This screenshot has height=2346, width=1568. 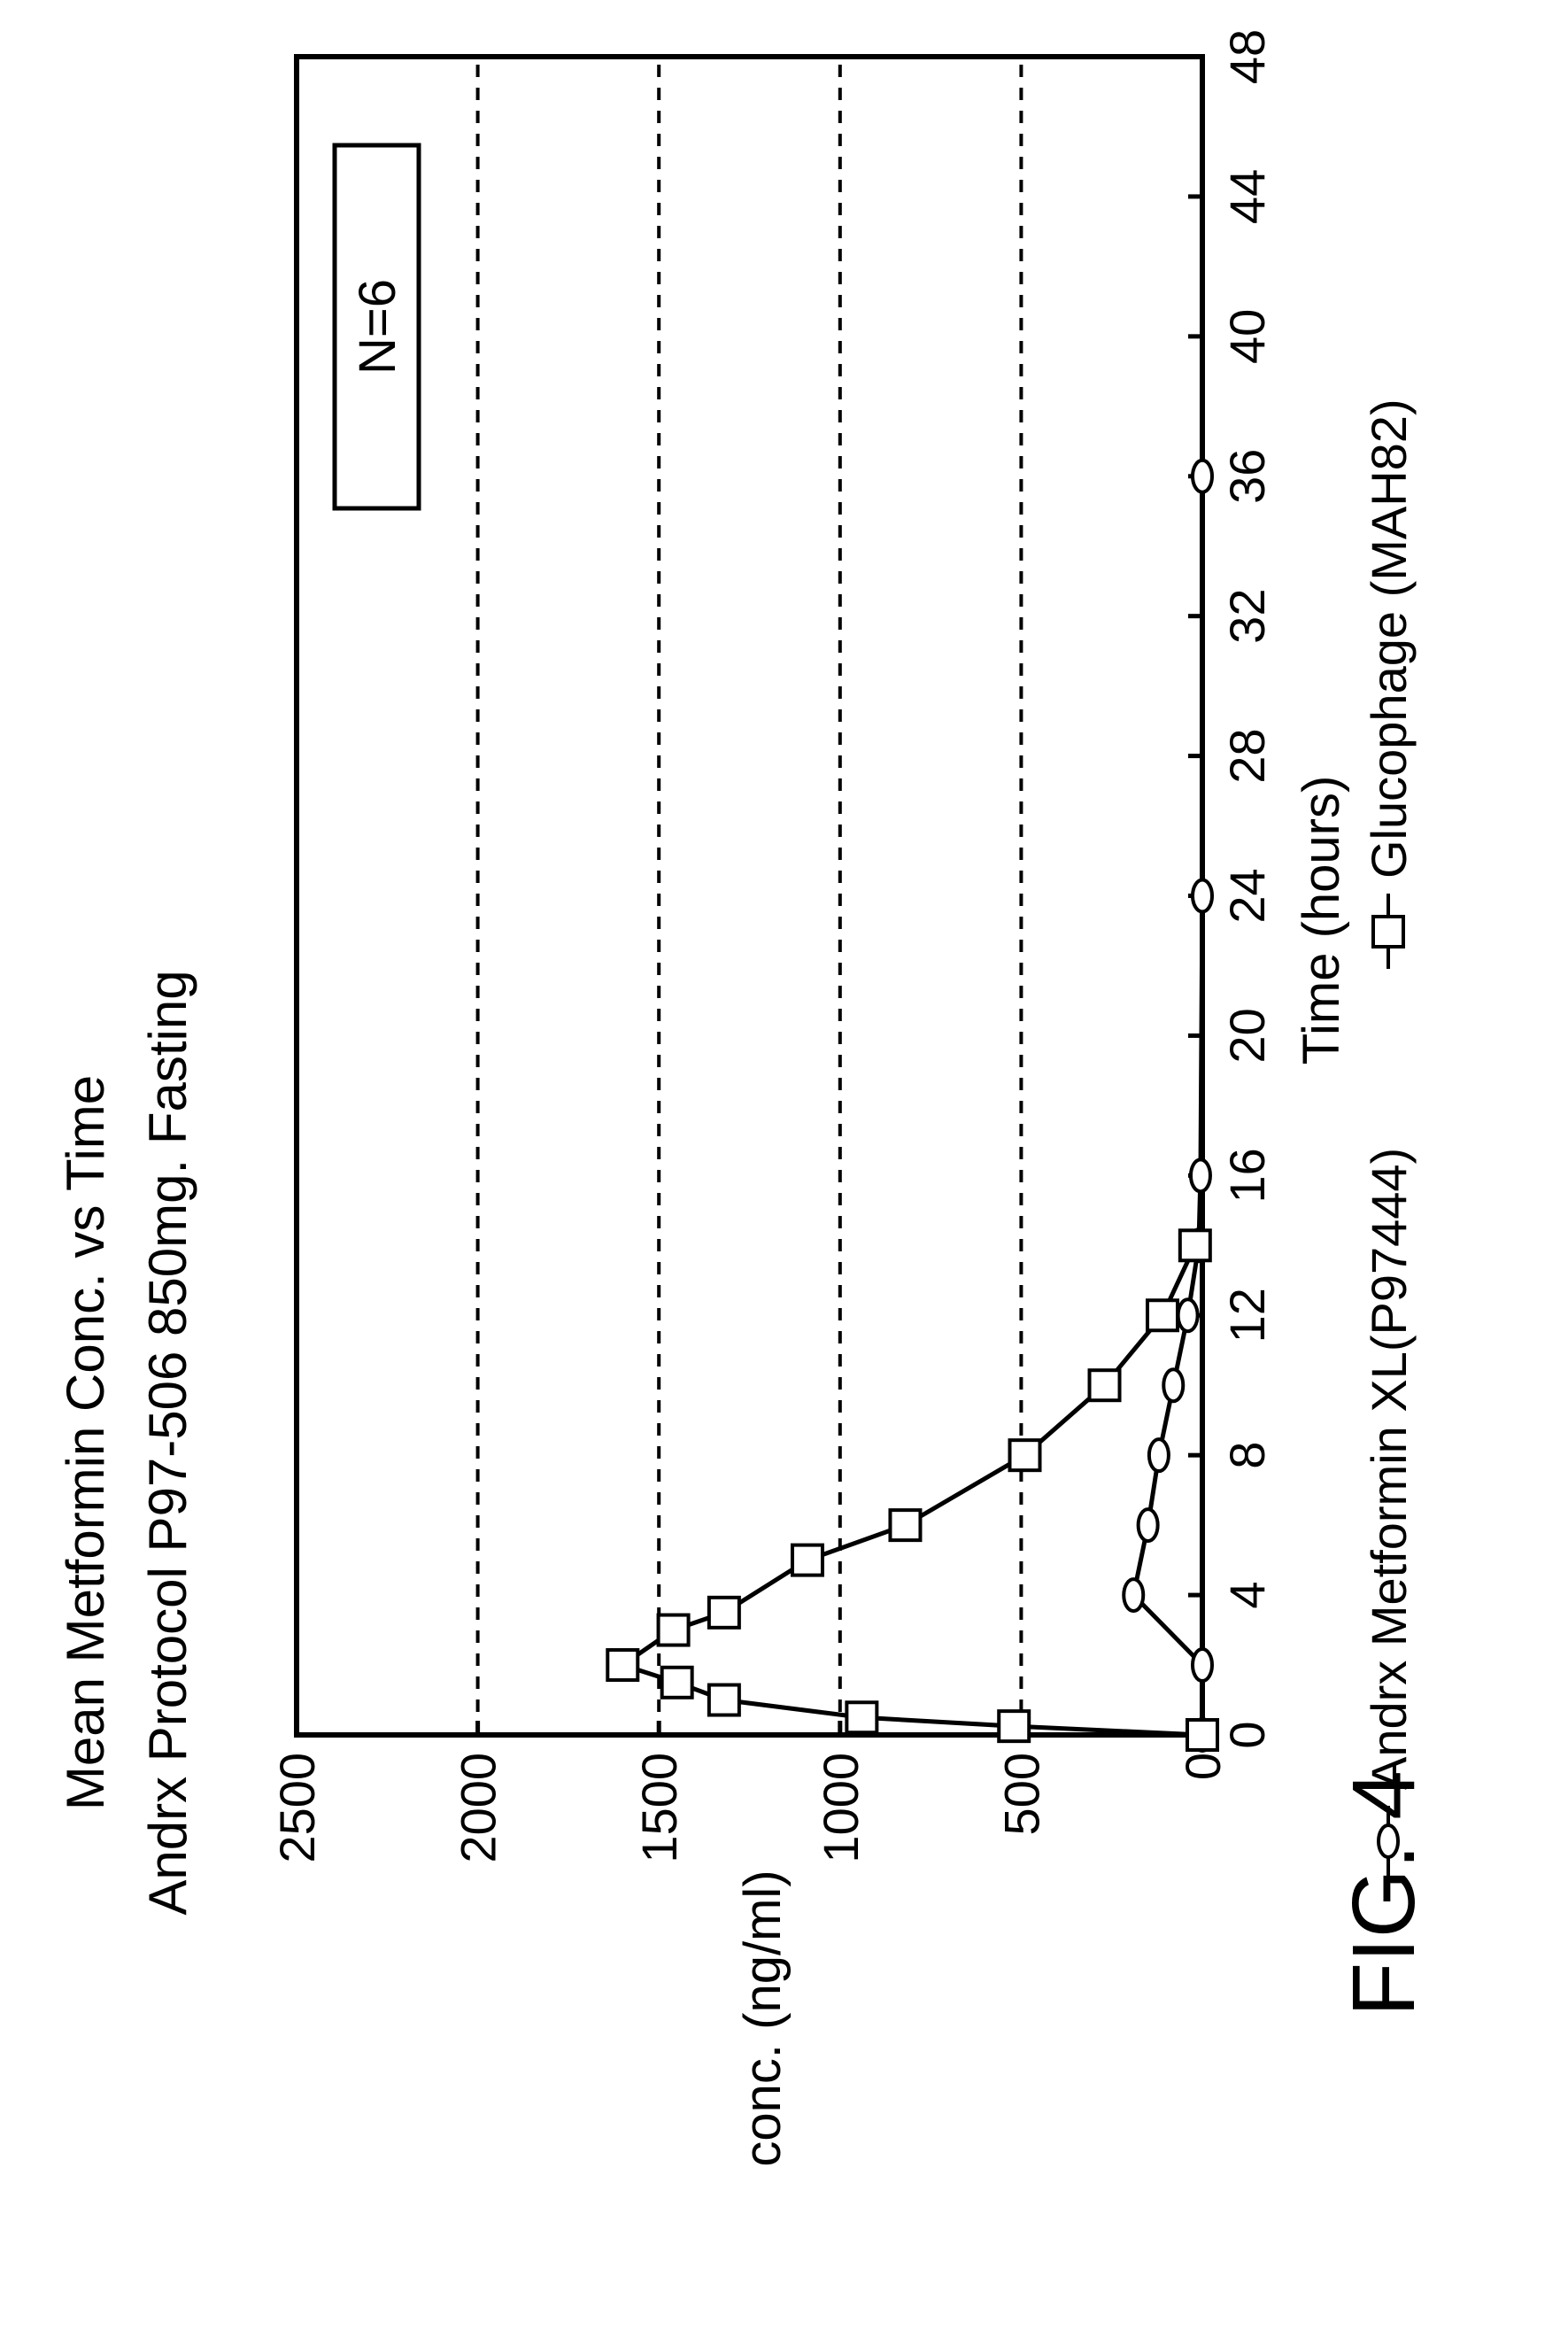 I want to click on figure-label: FIG. 4, so click(x=1384, y=1893).